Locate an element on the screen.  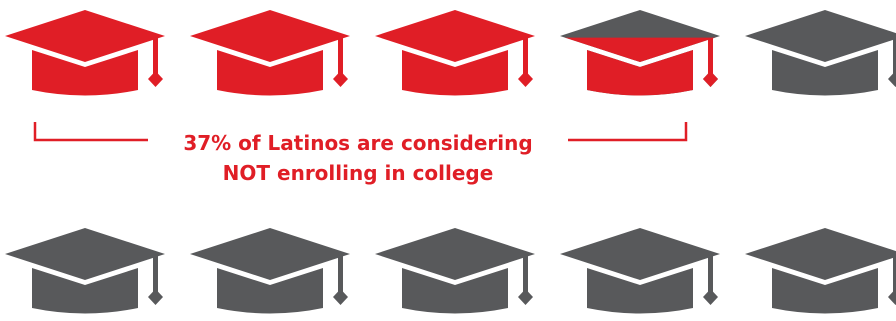
callout-text-line2: NOT enrolling in college is located at coordinates (358, 173).